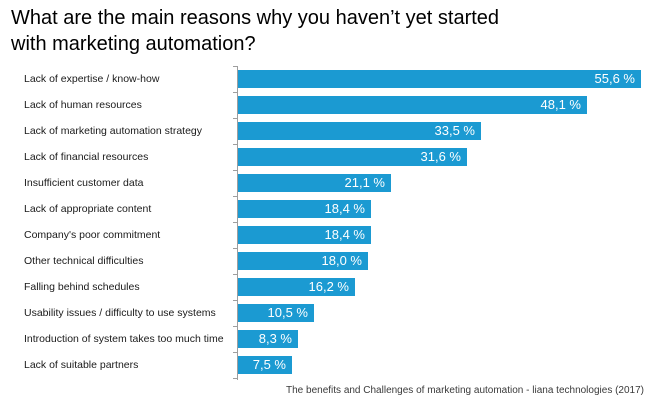 This screenshot has height=407, width=650. Describe the element at coordinates (296, 287) in the screenshot. I see `bar: 16,2 %` at that location.